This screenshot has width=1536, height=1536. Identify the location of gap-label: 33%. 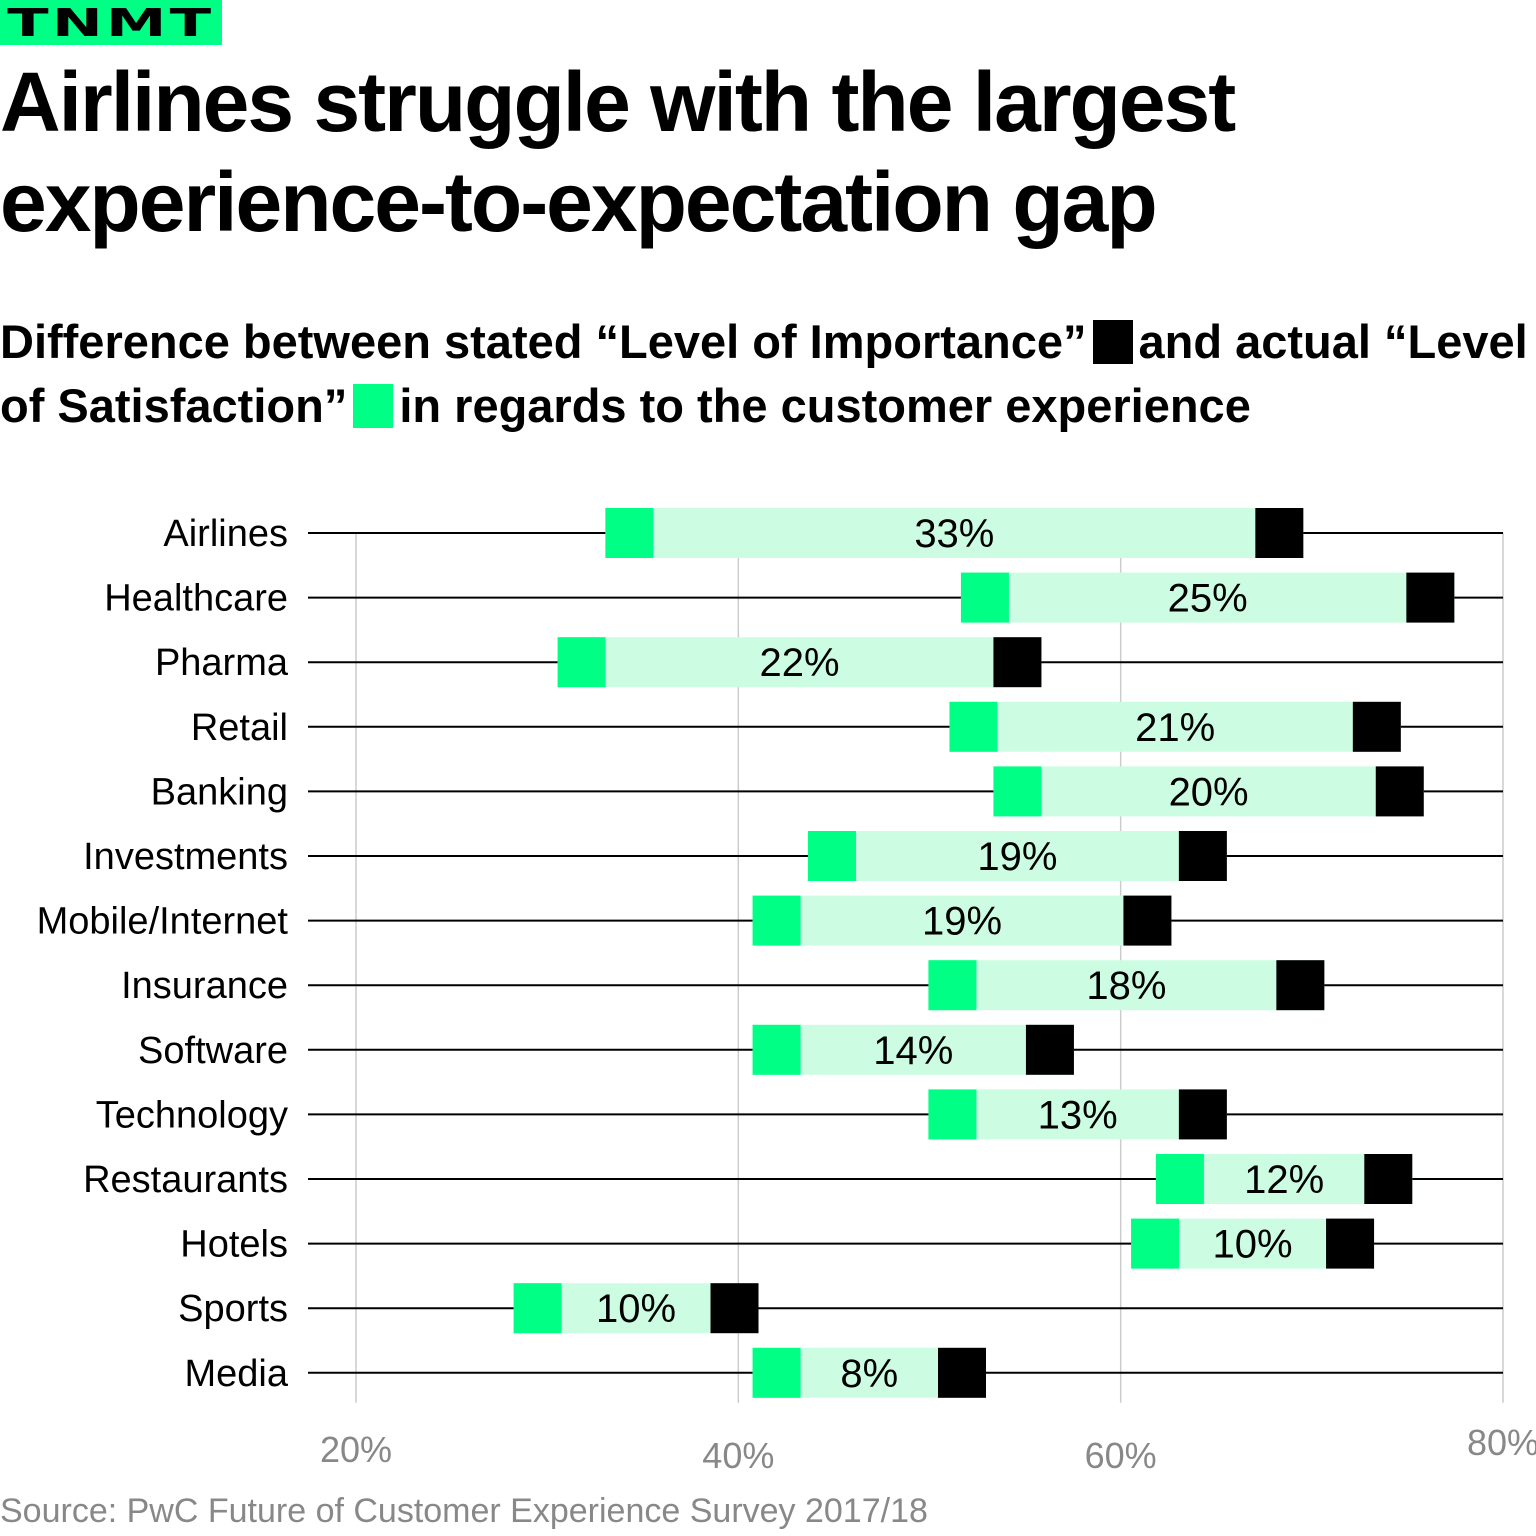
(954, 534).